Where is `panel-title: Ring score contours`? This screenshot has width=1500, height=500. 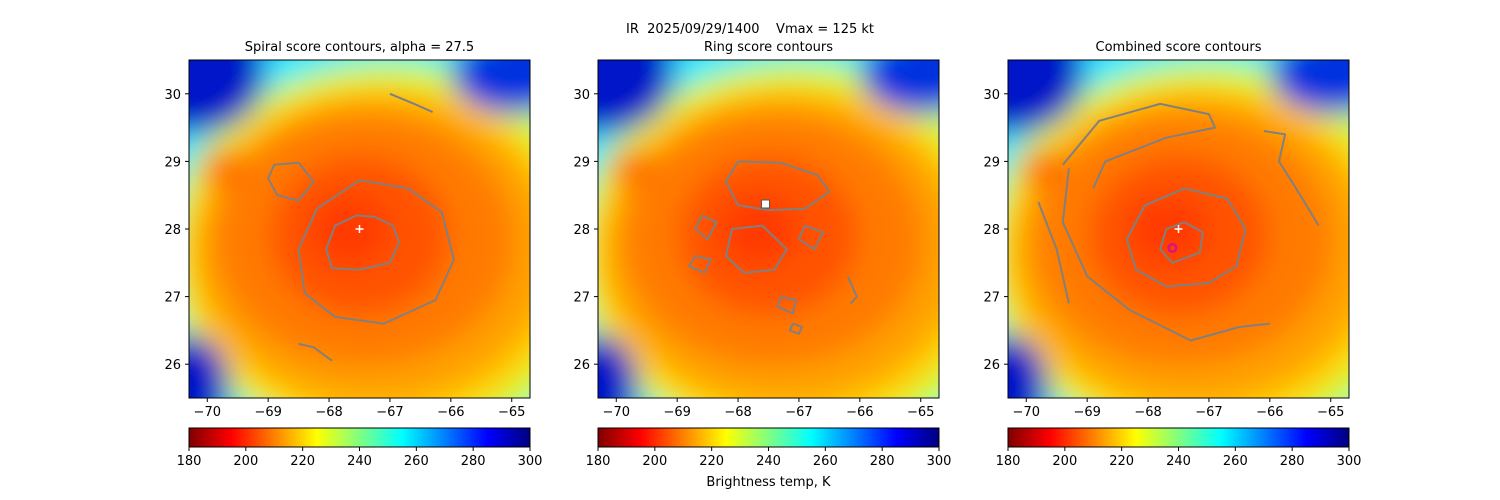
panel-title: Ring score contours is located at coordinates (768, 47).